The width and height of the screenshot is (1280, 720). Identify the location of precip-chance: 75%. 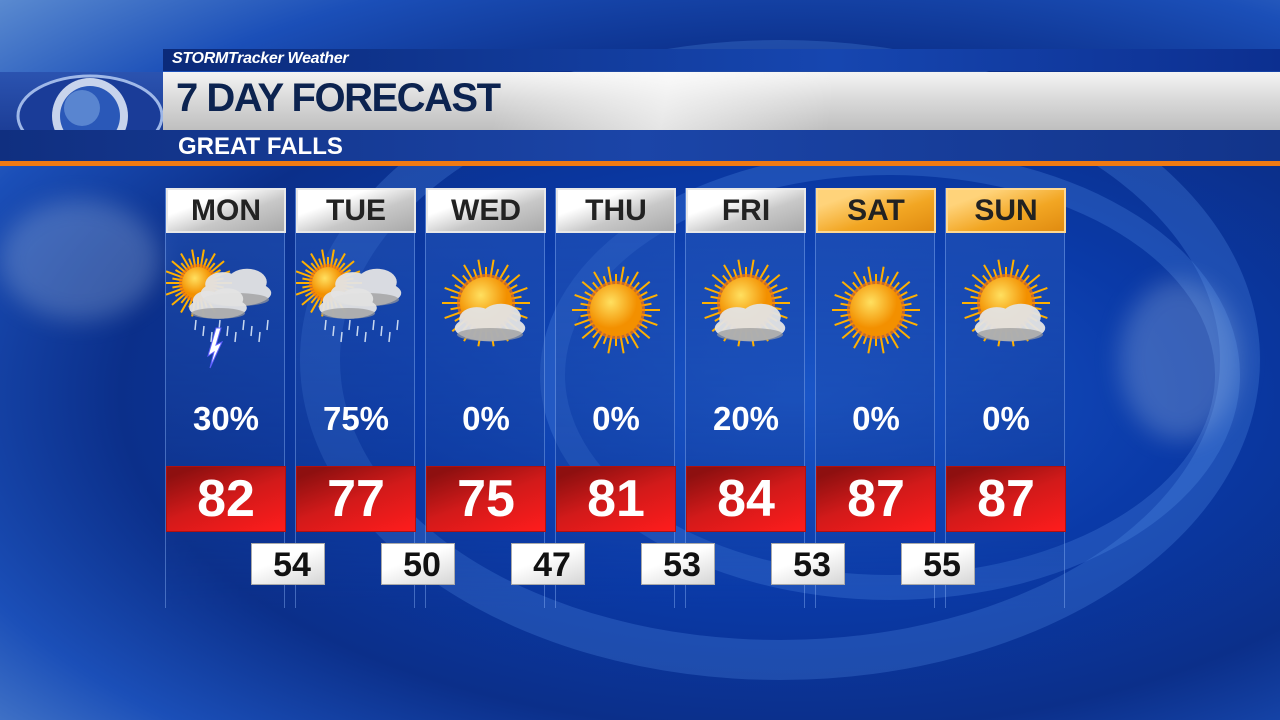
(356, 418).